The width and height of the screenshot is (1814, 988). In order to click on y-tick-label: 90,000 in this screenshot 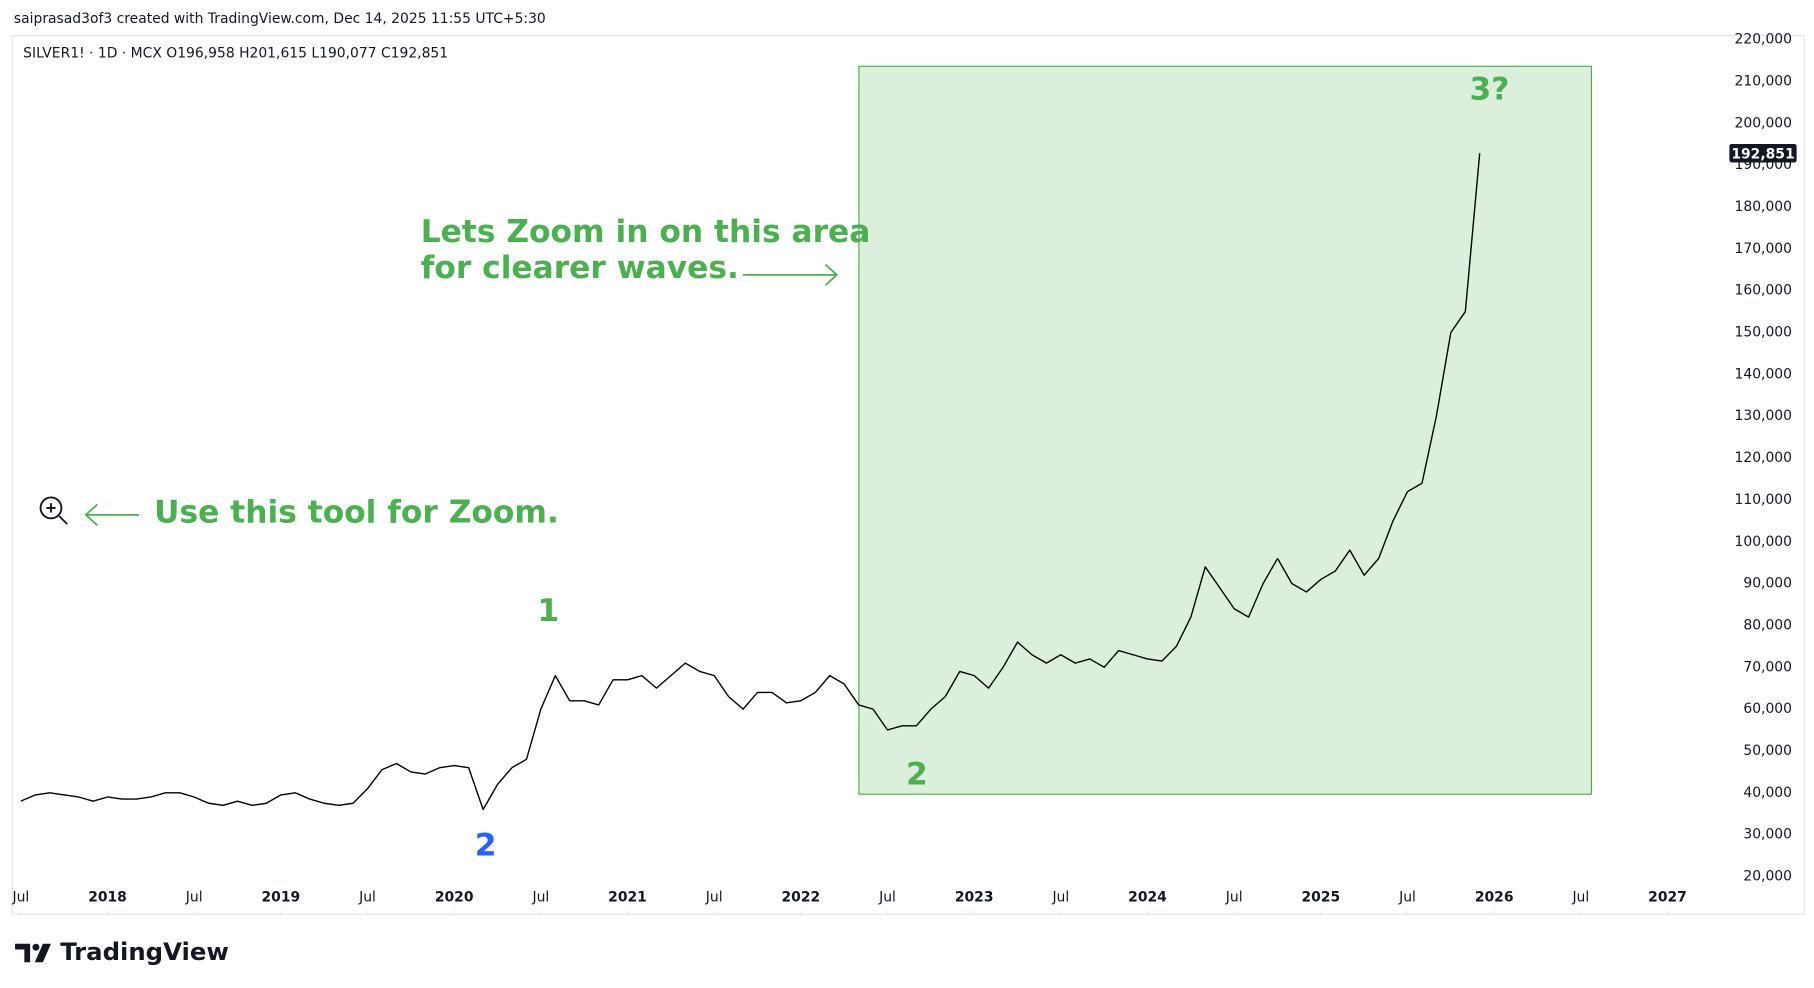, I will do `click(1767, 584)`.